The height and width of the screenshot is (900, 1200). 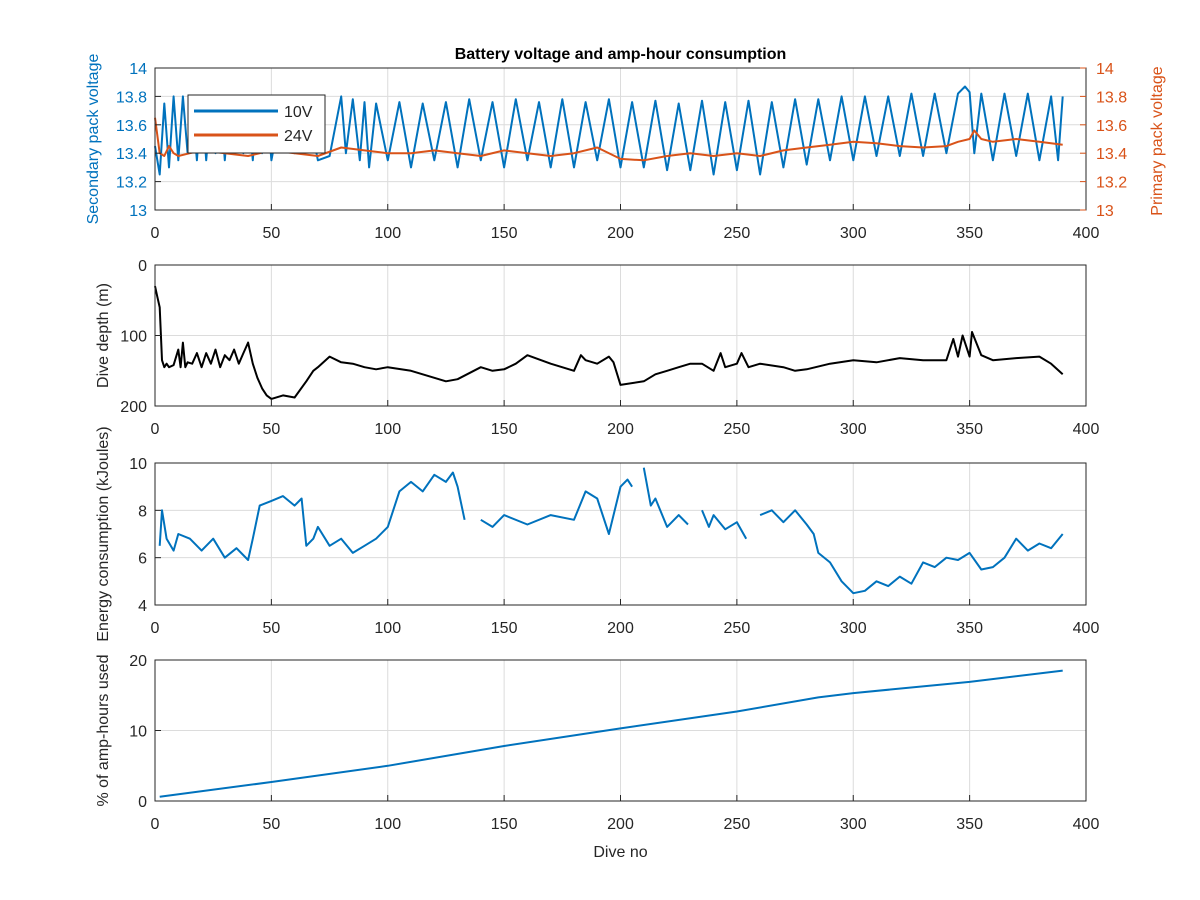 I want to click on y-axis-label-left: Secondary pack voltage, so click(x=93, y=139).